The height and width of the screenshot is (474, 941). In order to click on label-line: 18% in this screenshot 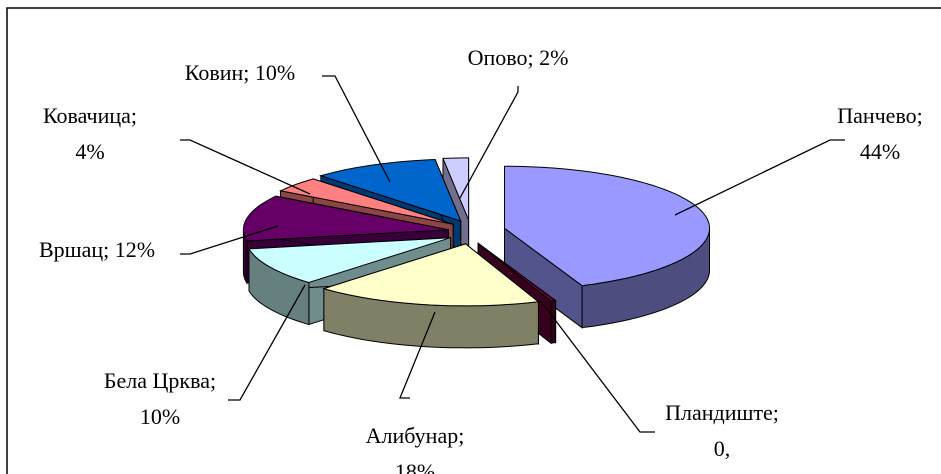, I will do `click(415, 466)`.